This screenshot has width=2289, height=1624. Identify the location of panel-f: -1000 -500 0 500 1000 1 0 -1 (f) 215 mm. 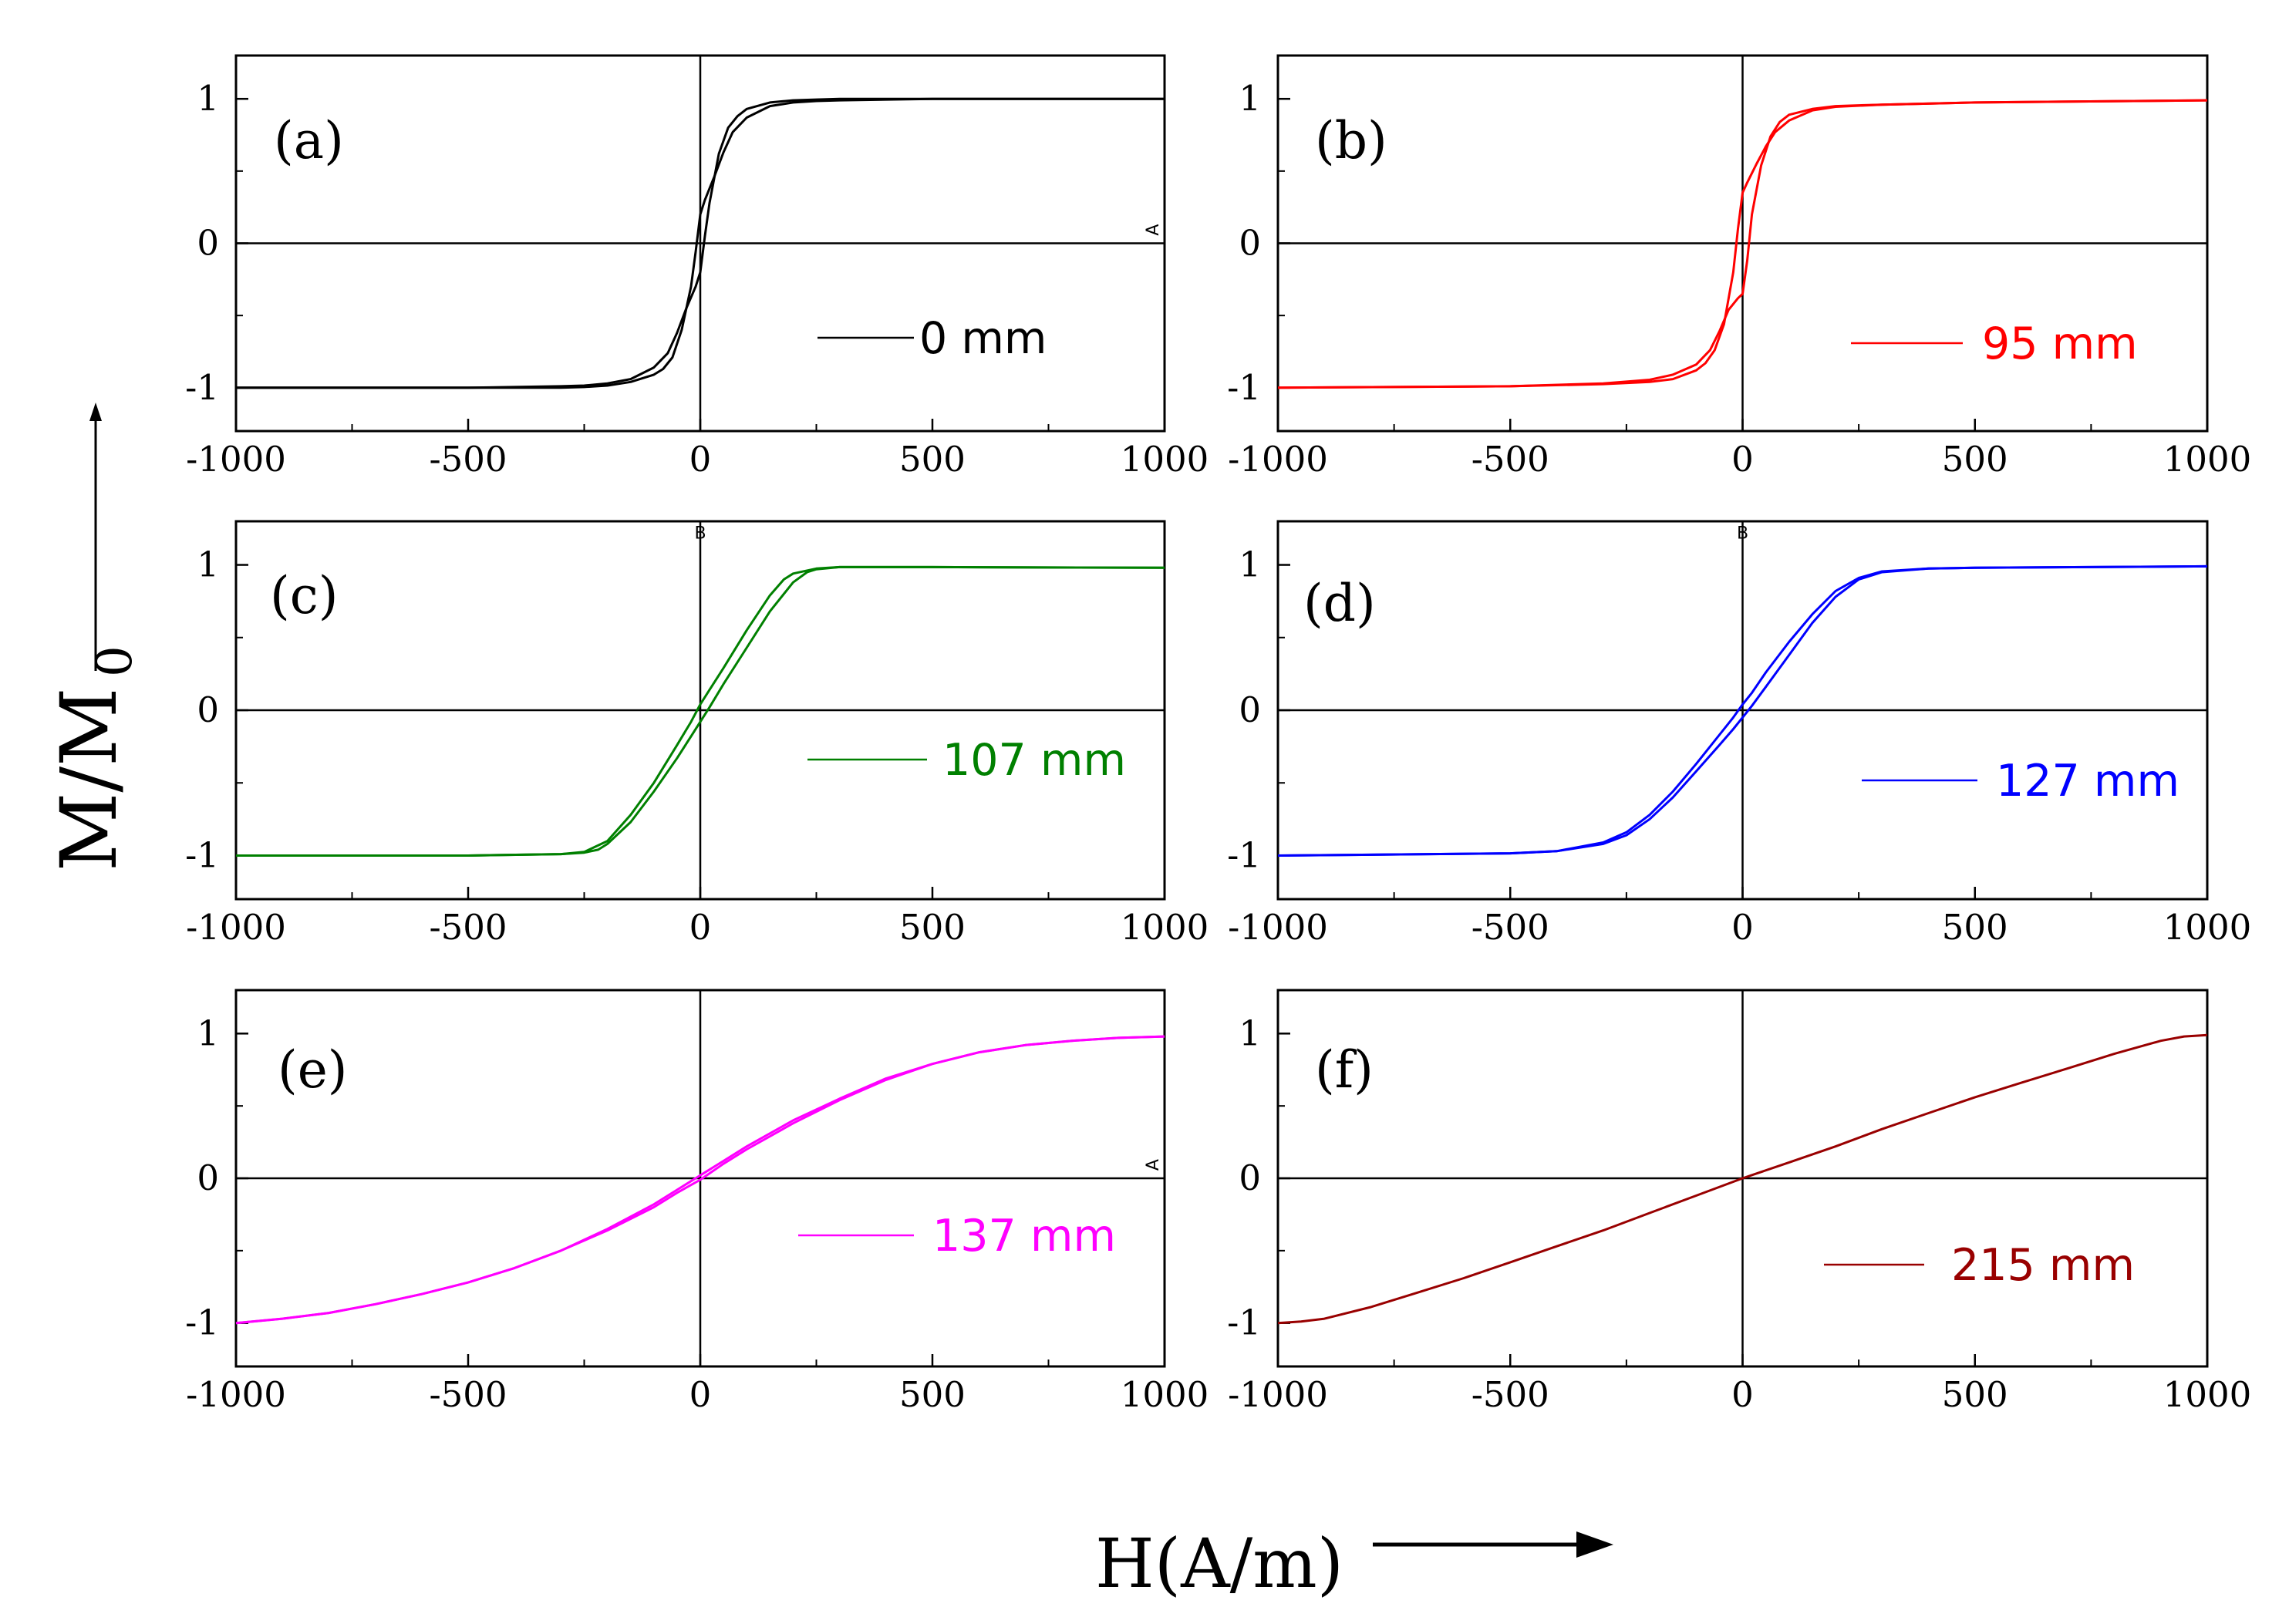
(1739, 1202).